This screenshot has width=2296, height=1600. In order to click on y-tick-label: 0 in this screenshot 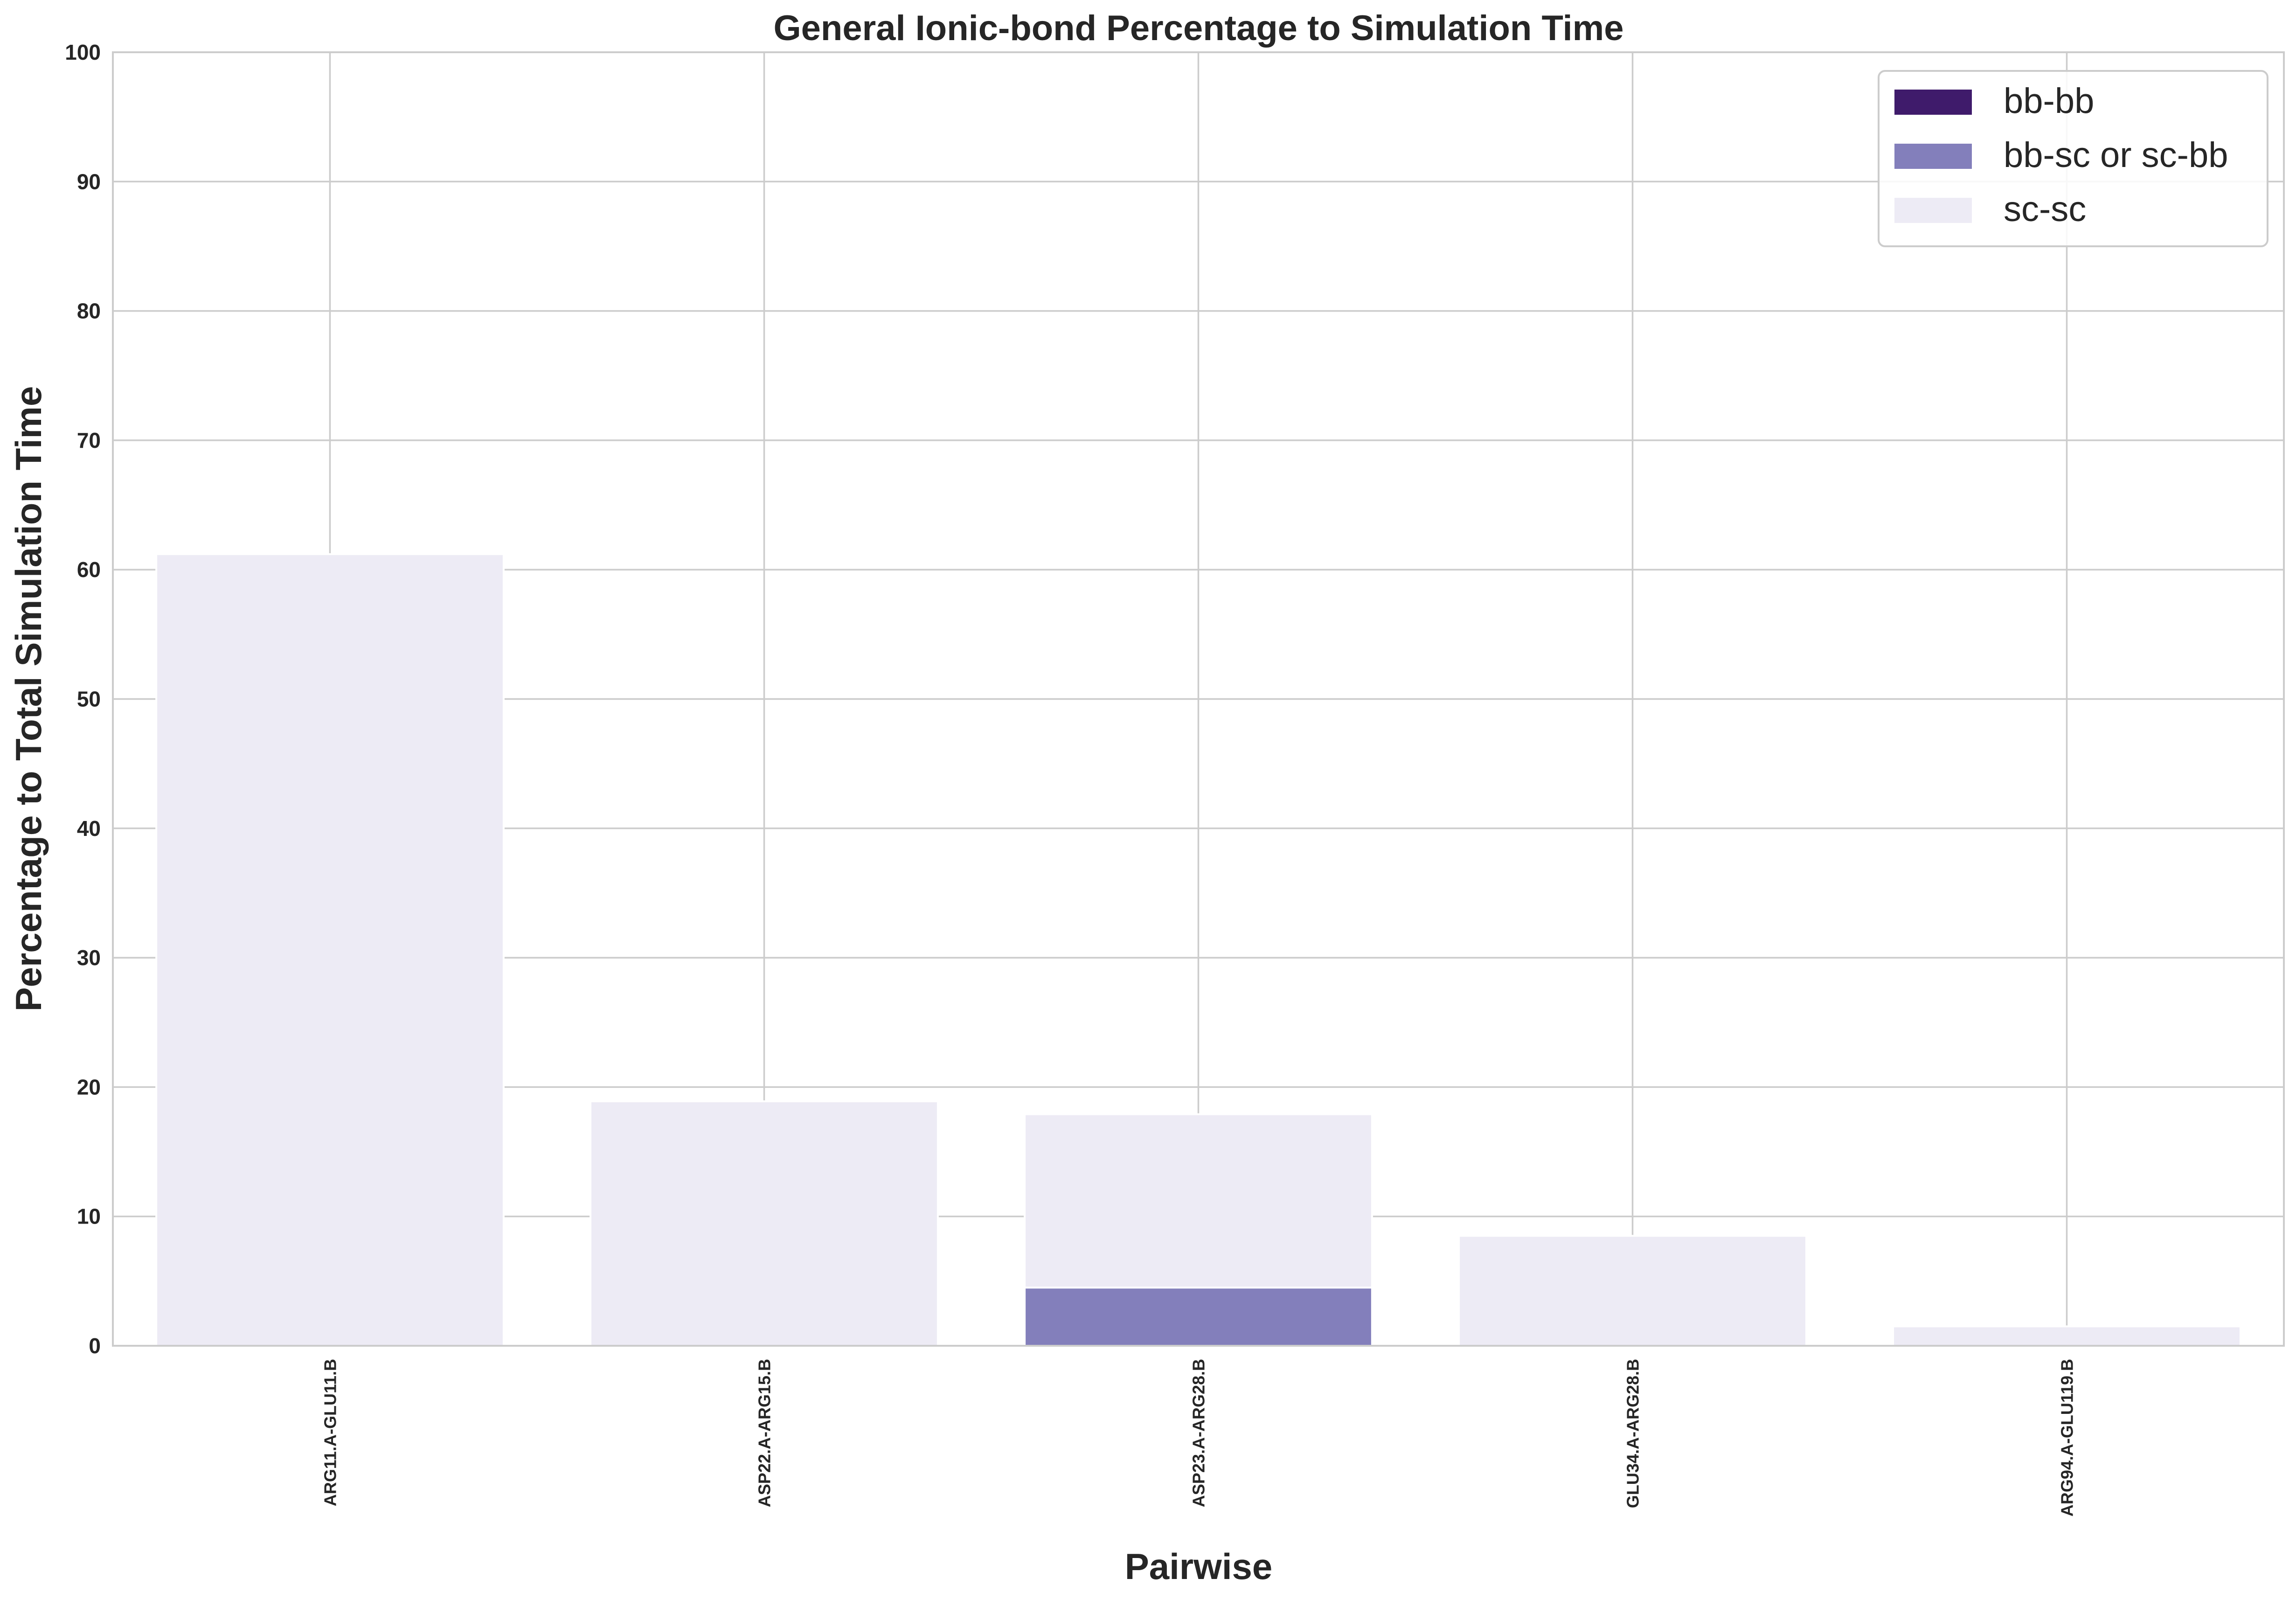, I will do `click(95, 1346)`.